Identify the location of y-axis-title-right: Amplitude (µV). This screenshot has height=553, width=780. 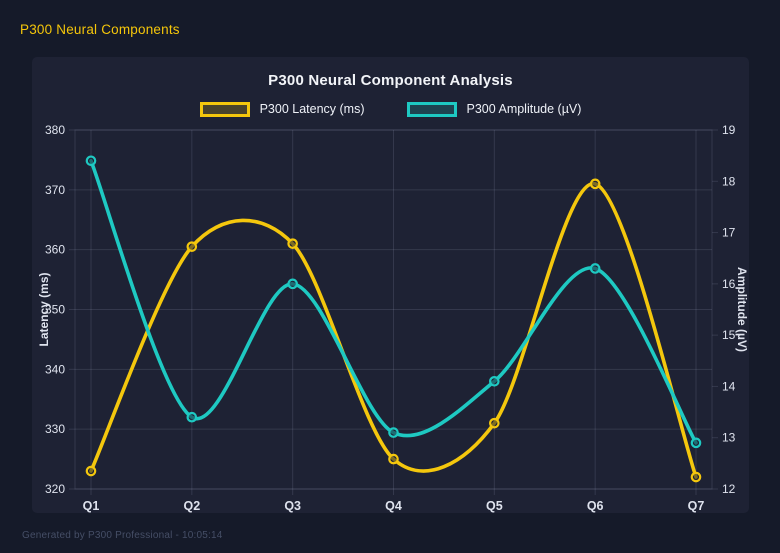
(742, 309).